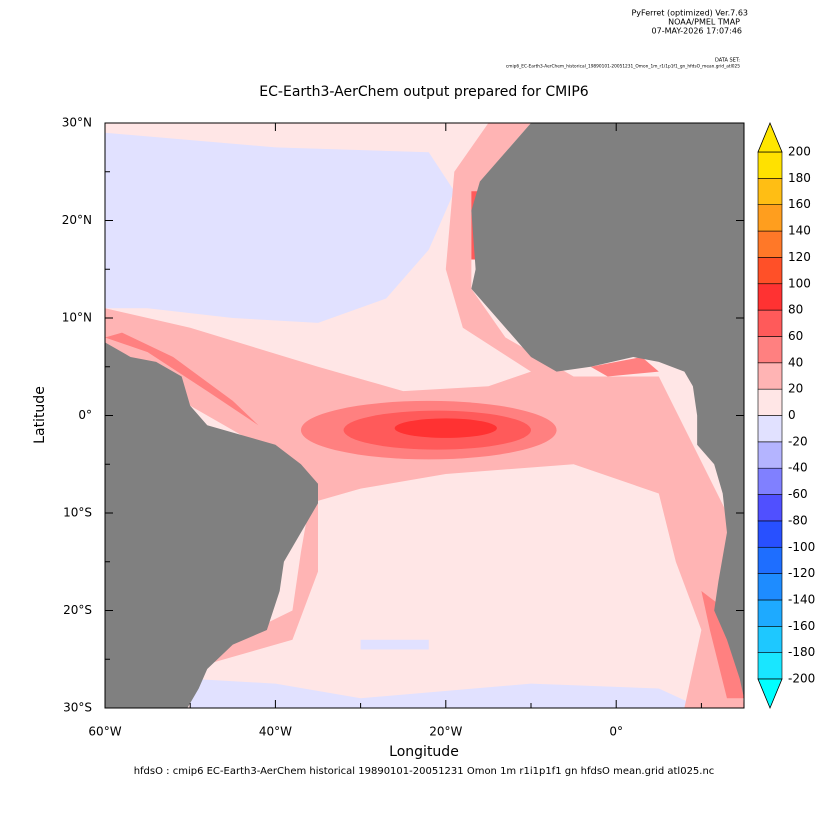 The height and width of the screenshot is (832, 832). Describe the element at coordinates (77, 220) in the screenshot. I see `y-tick-label: 20°N` at that location.